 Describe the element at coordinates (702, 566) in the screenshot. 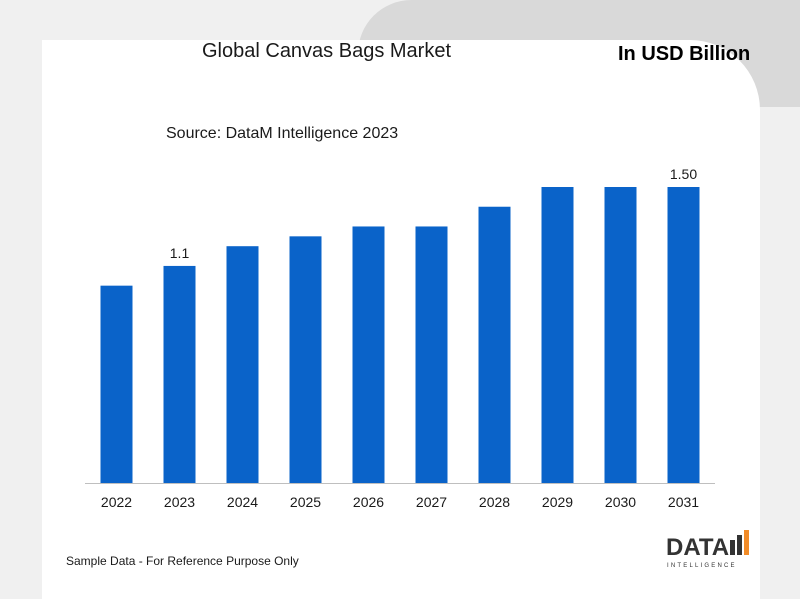

I see `logo-subtext: INTELLIGENCE` at that location.